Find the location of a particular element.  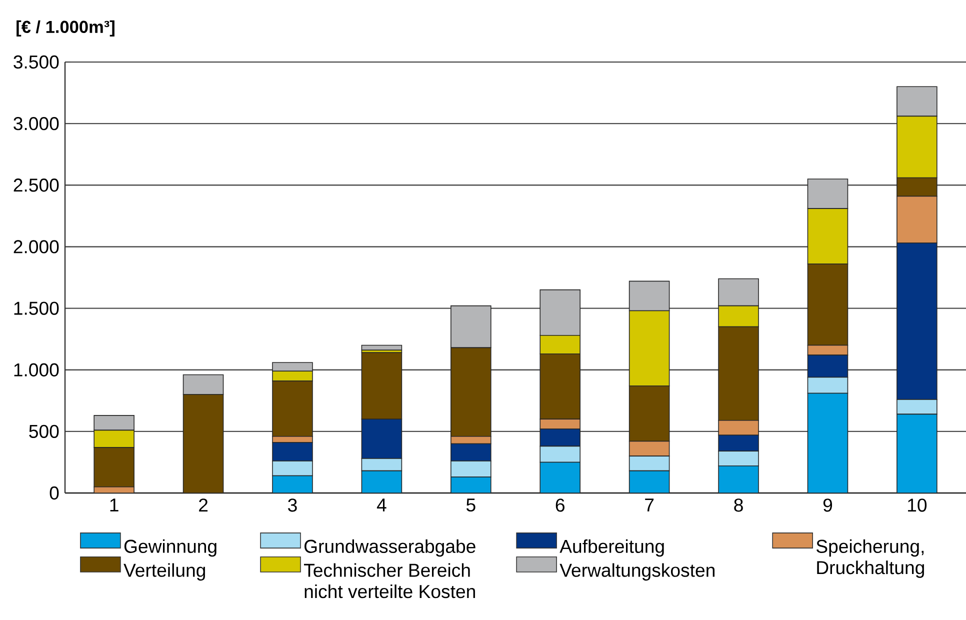

x-tick-label: 5 is located at coordinates (471, 505).